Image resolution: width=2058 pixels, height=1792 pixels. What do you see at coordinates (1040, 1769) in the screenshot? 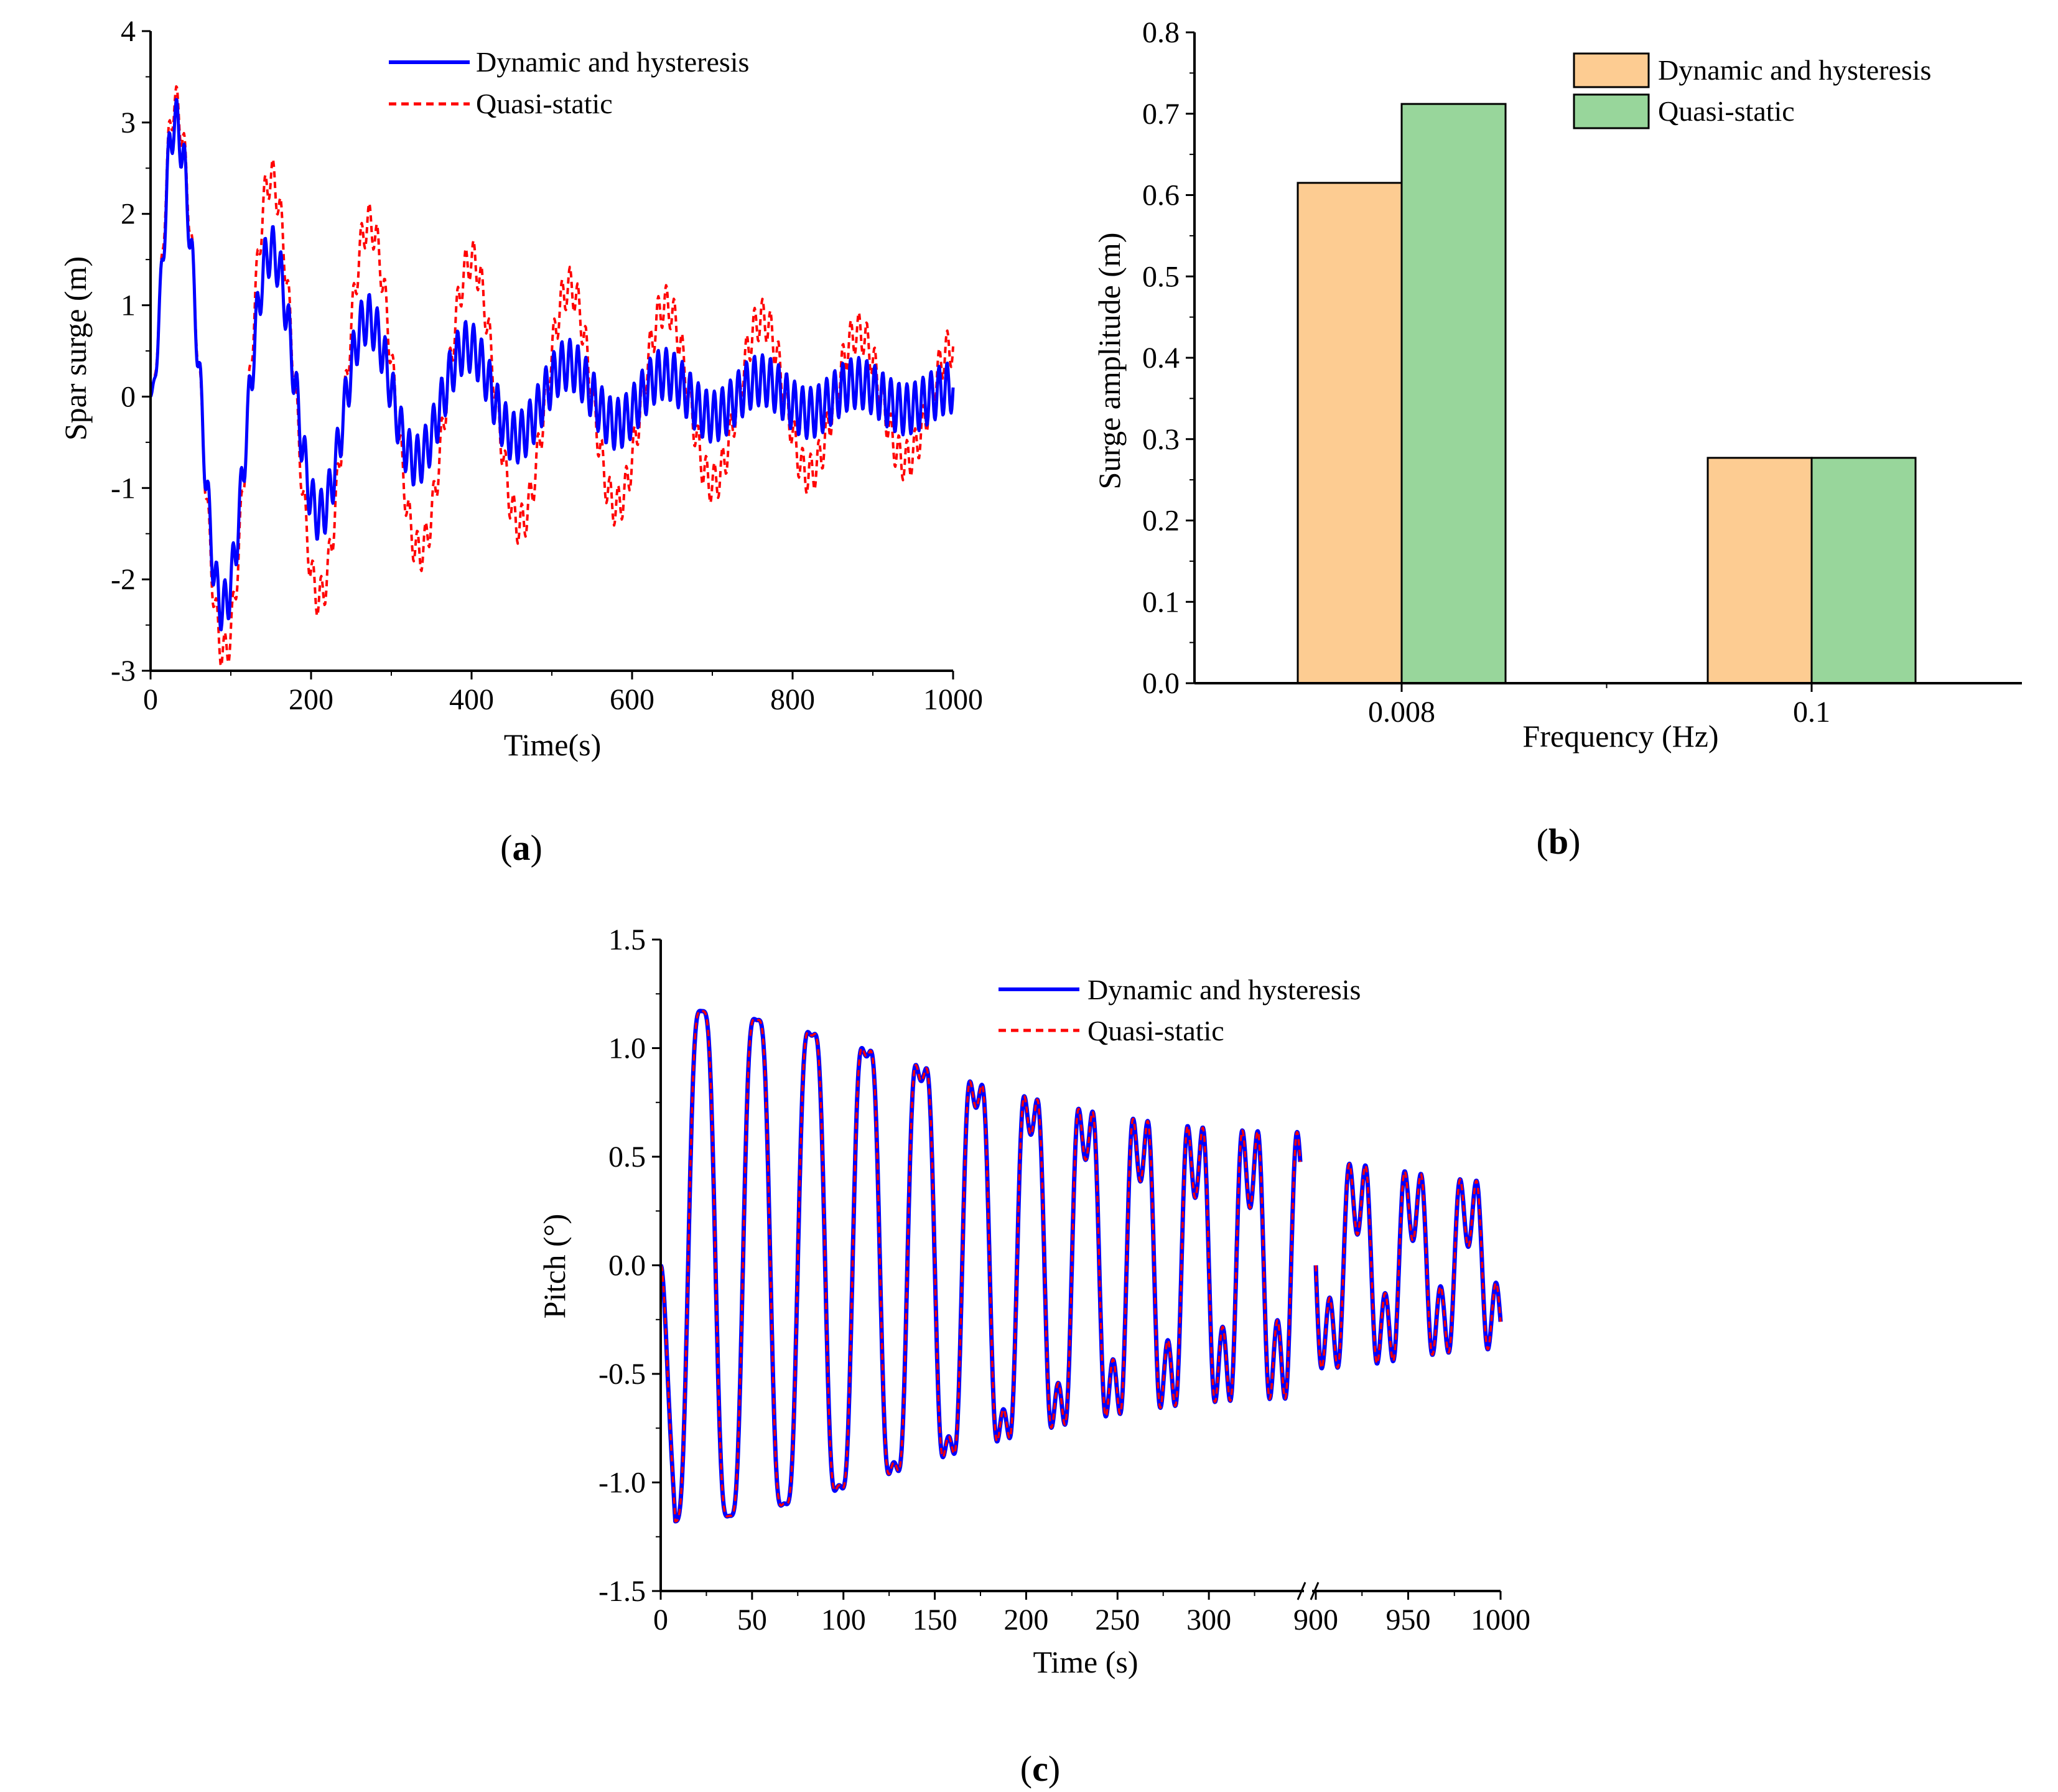
I see `panel-label-c: (c)` at bounding box center [1040, 1769].